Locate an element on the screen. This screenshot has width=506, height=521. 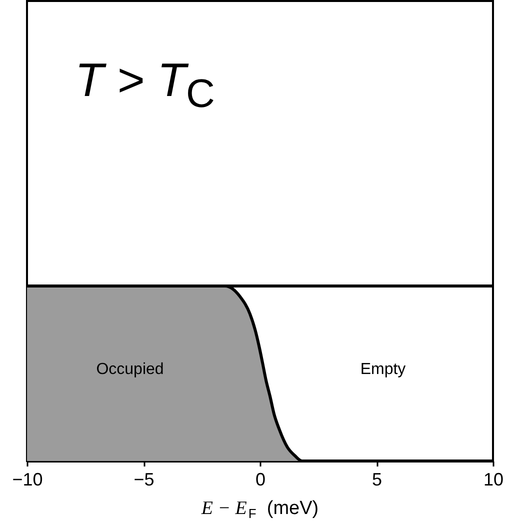
x-tick-label: 10 is located at coordinates (493, 480).